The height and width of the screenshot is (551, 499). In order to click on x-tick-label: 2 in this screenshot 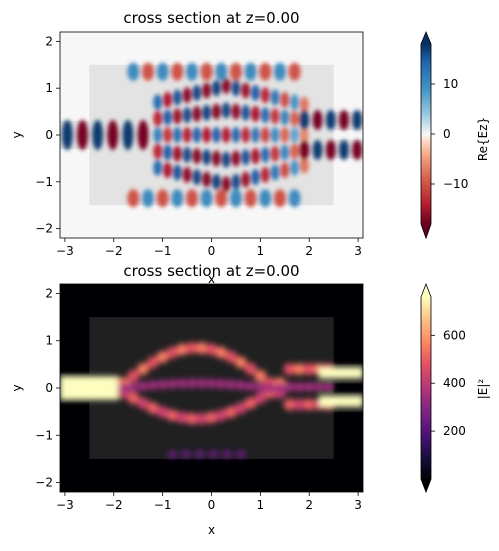, I will do `click(309, 505)`.